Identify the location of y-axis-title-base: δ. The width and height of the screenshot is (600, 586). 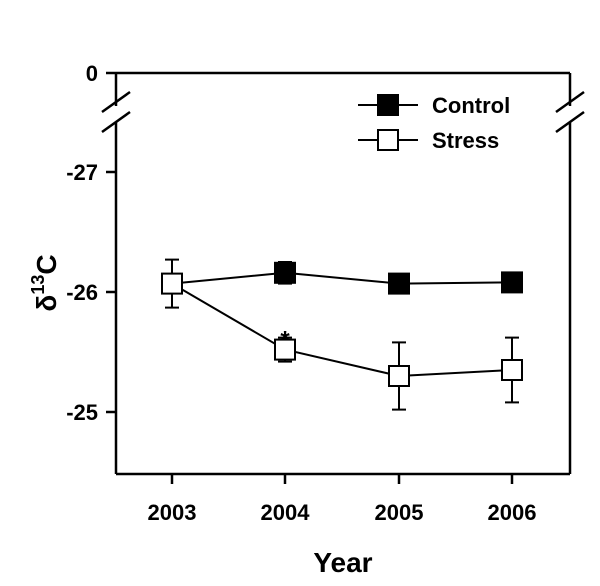
(46, 303).